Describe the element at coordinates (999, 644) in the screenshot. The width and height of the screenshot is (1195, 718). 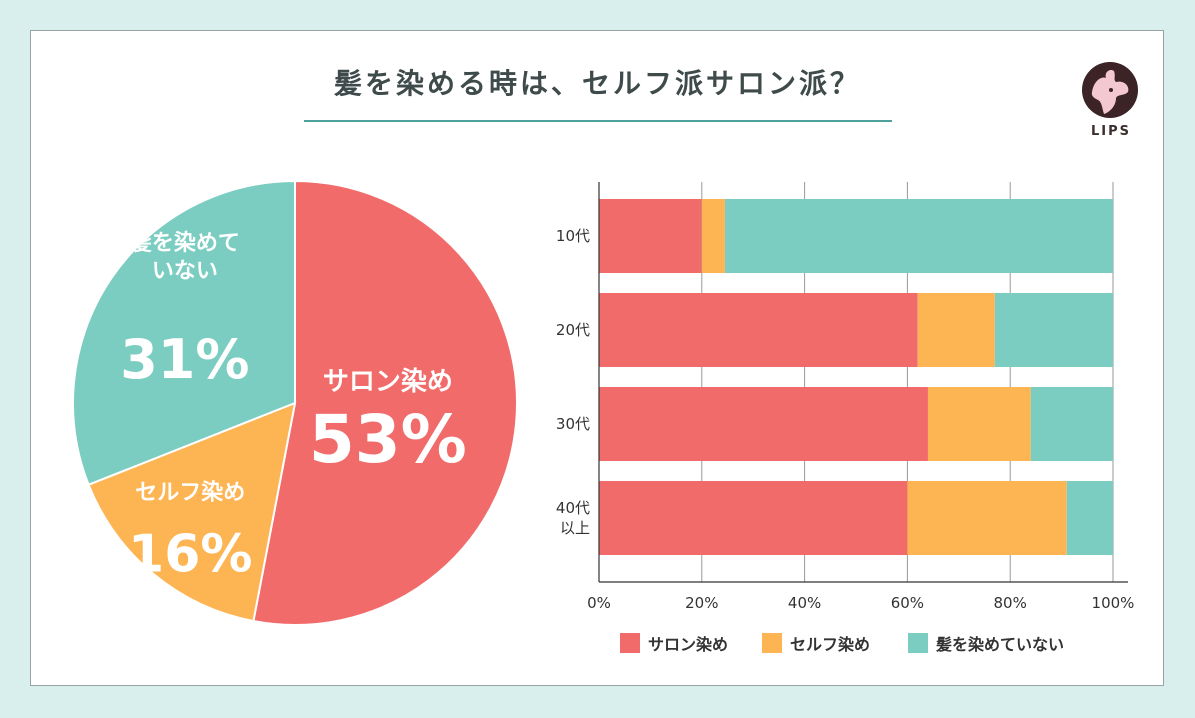
I see `legend-label: 髪を染めていない` at that location.